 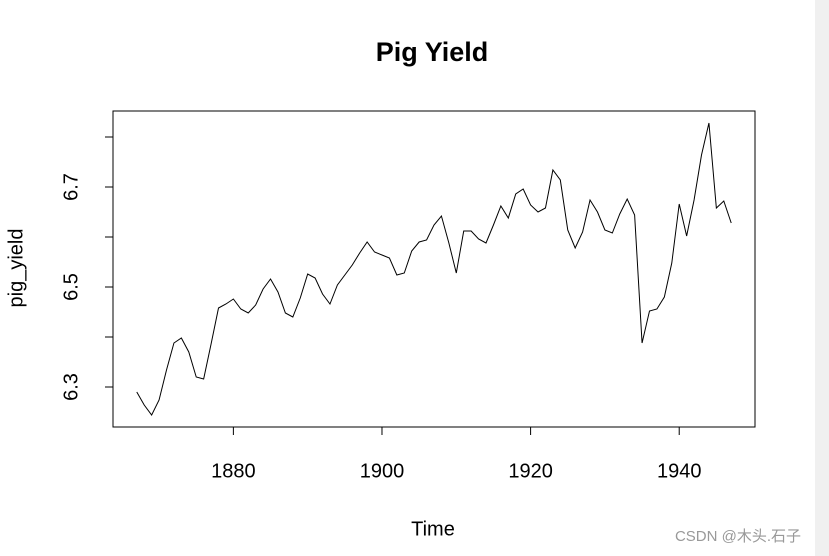 What do you see at coordinates (382, 471) in the screenshot?
I see `x-tick-label: 1900` at bounding box center [382, 471].